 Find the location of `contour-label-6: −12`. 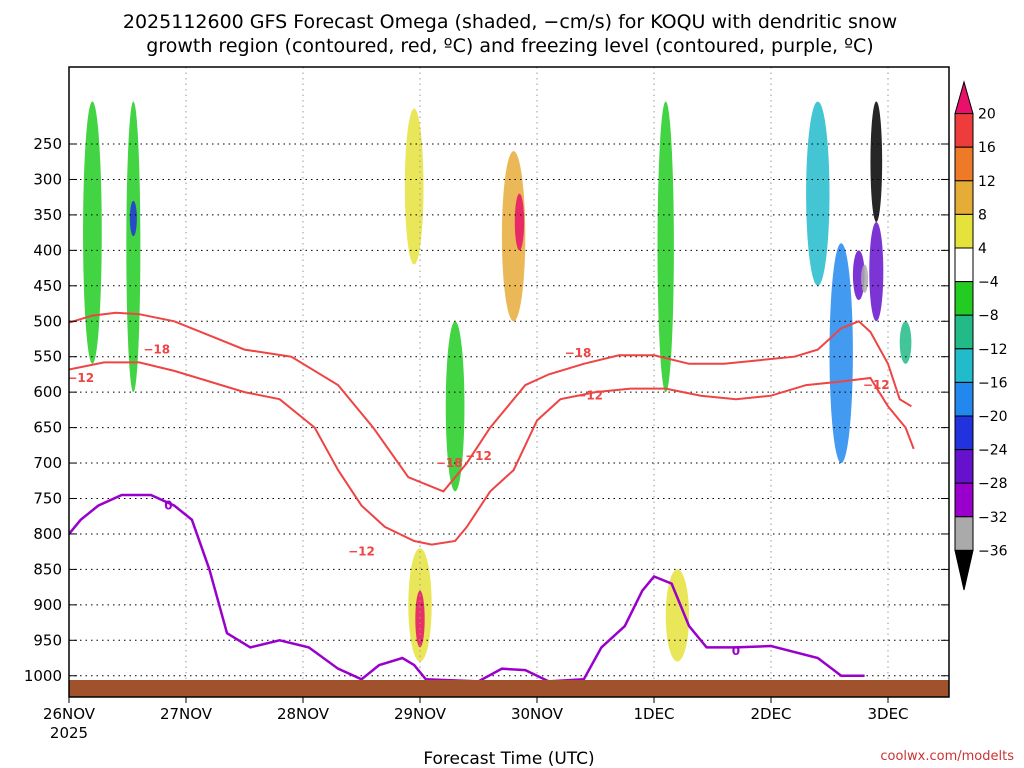

contour-label-6: −12 is located at coordinates (589, 396).